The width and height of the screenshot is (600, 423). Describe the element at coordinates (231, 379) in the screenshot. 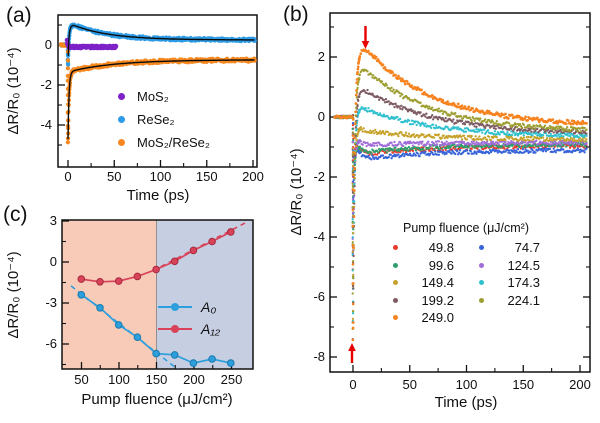

I see `c-x-tick: 250` at that location.